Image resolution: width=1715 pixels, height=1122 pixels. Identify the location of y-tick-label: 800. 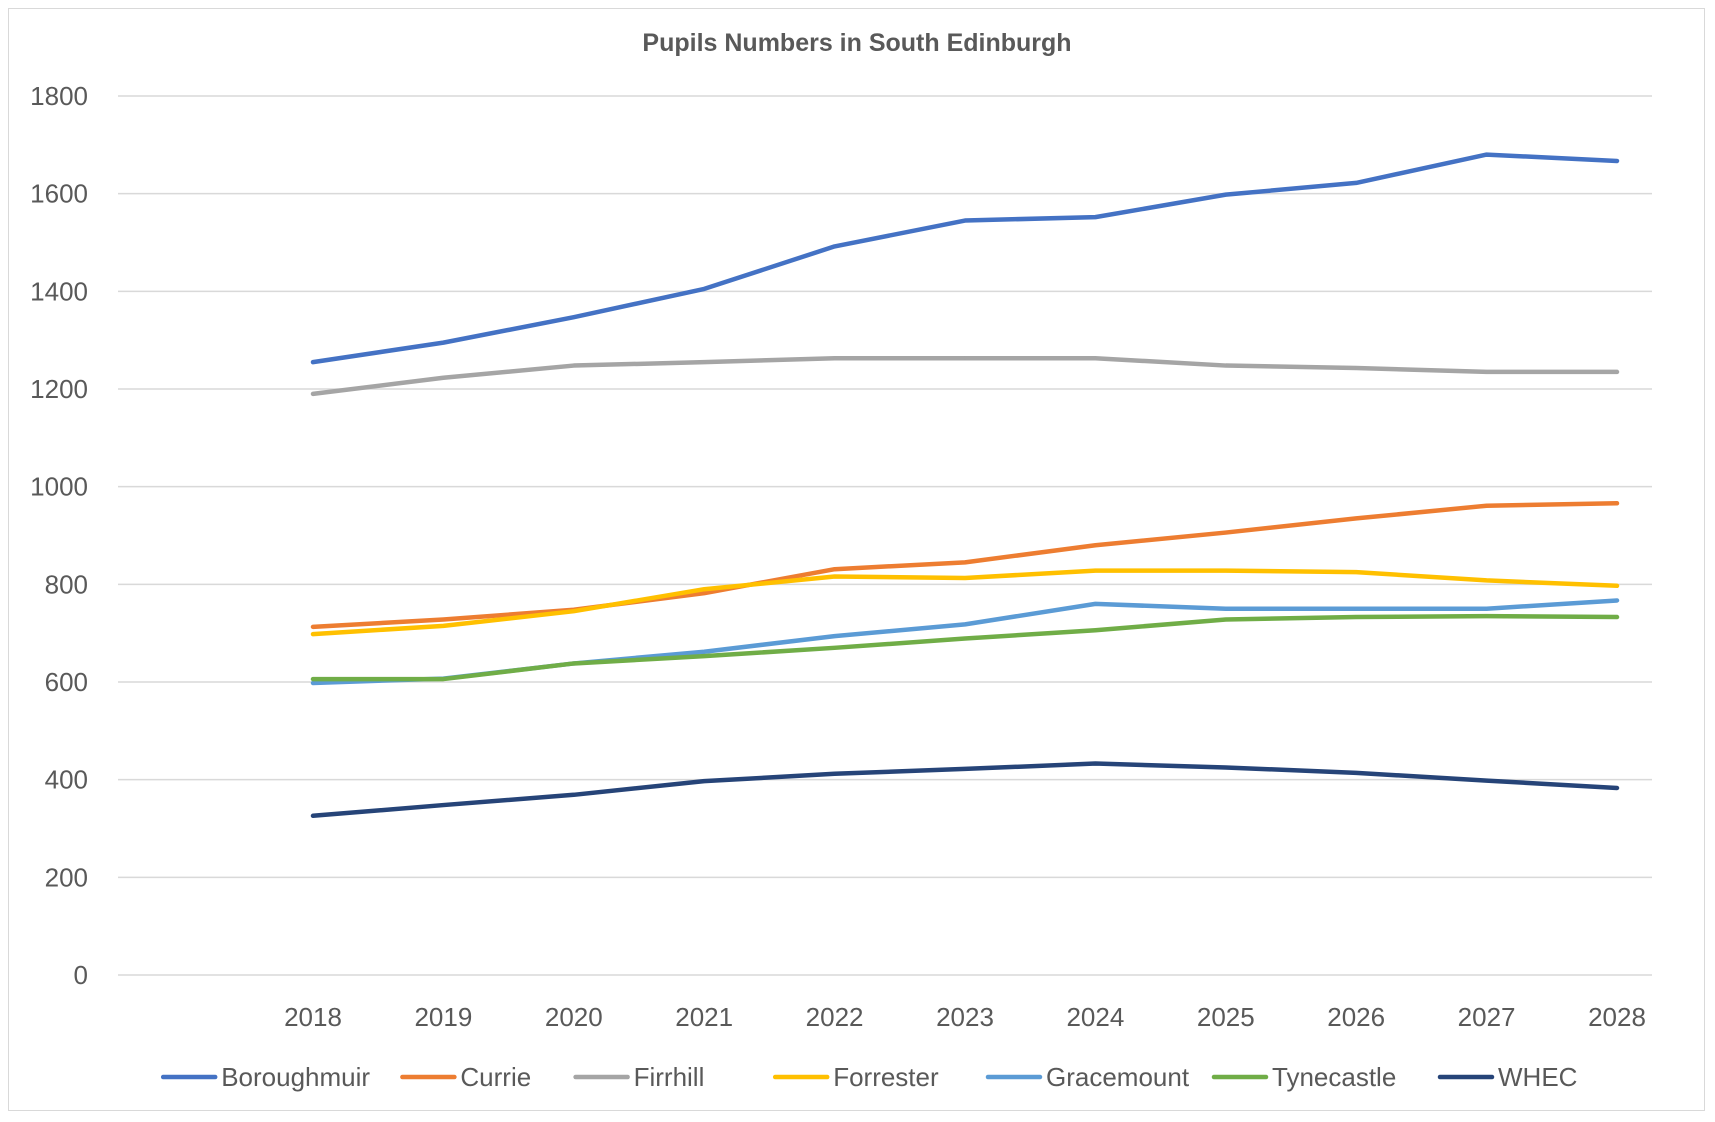
(66, 584).